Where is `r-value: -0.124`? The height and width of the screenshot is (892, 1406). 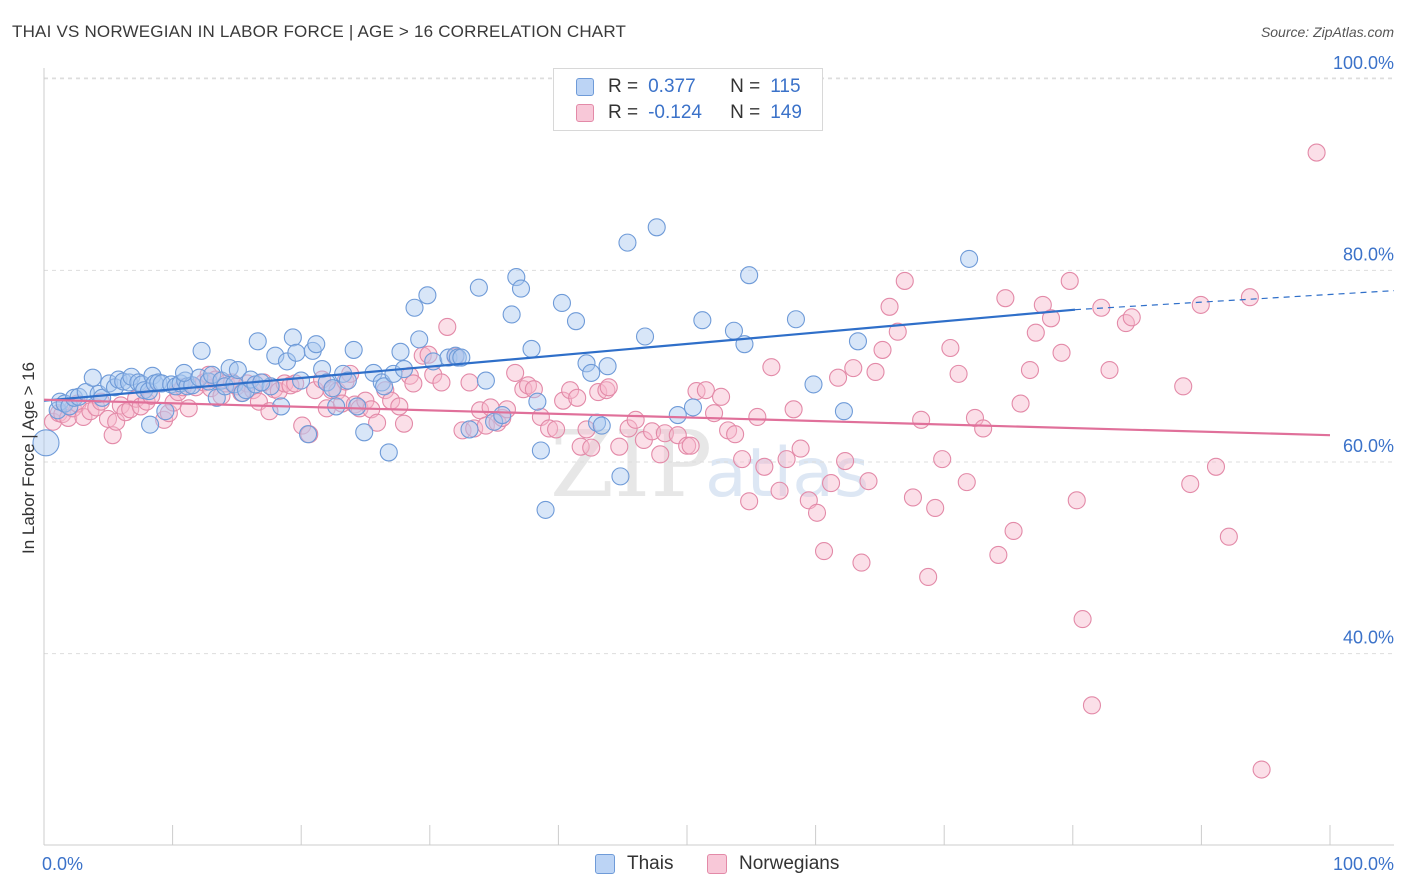 r-value: -0.124 is located at coordinates (675, 112).